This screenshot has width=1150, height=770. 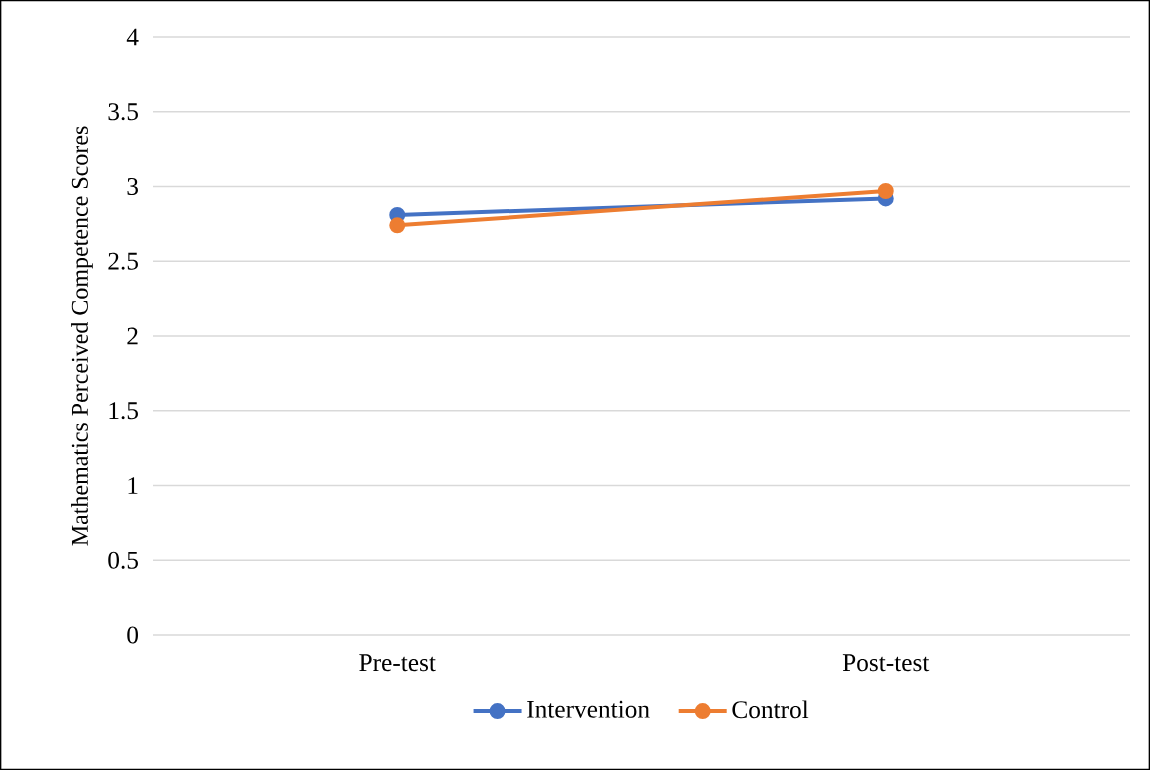 I want to click on y-tick-label: 1.5, so click(x=123, y=411).